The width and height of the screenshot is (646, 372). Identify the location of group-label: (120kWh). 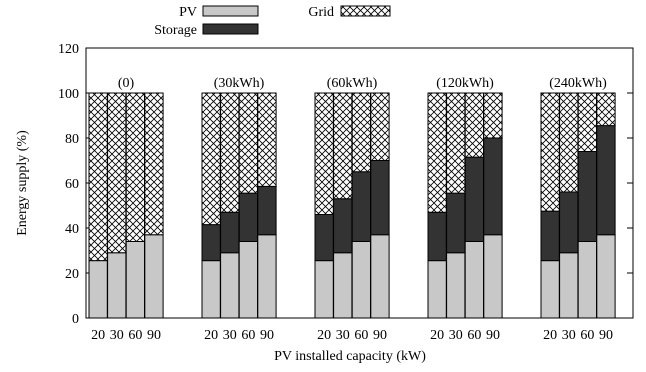
(465, 83).